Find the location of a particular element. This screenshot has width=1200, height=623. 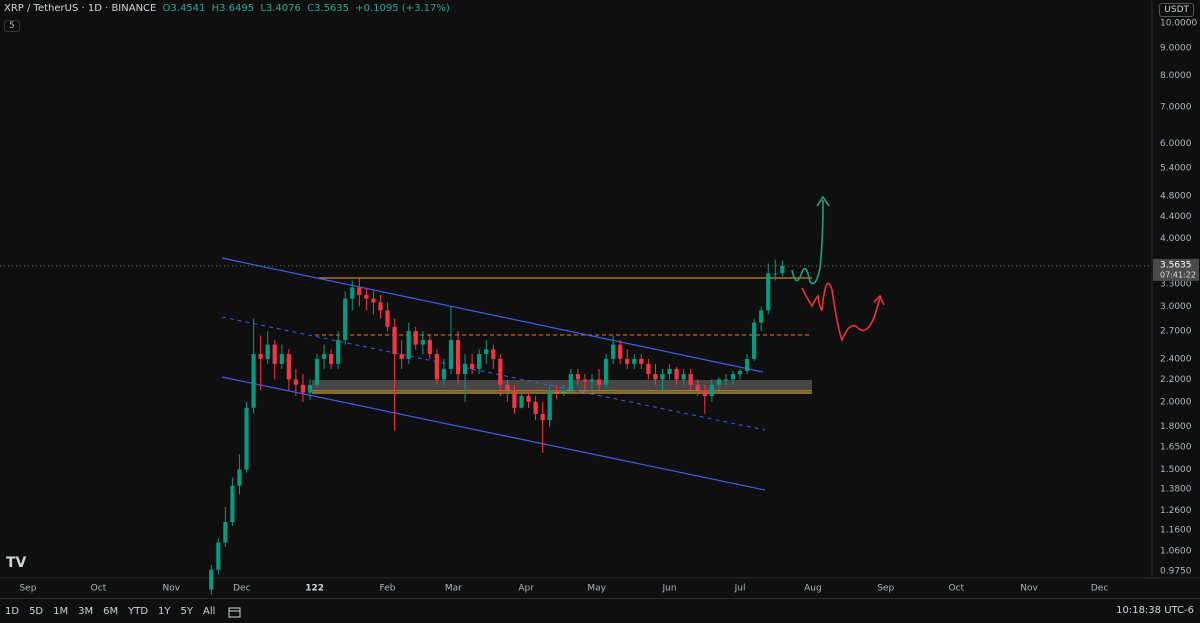

bearish-arrow is located at coordinates (879, 300).